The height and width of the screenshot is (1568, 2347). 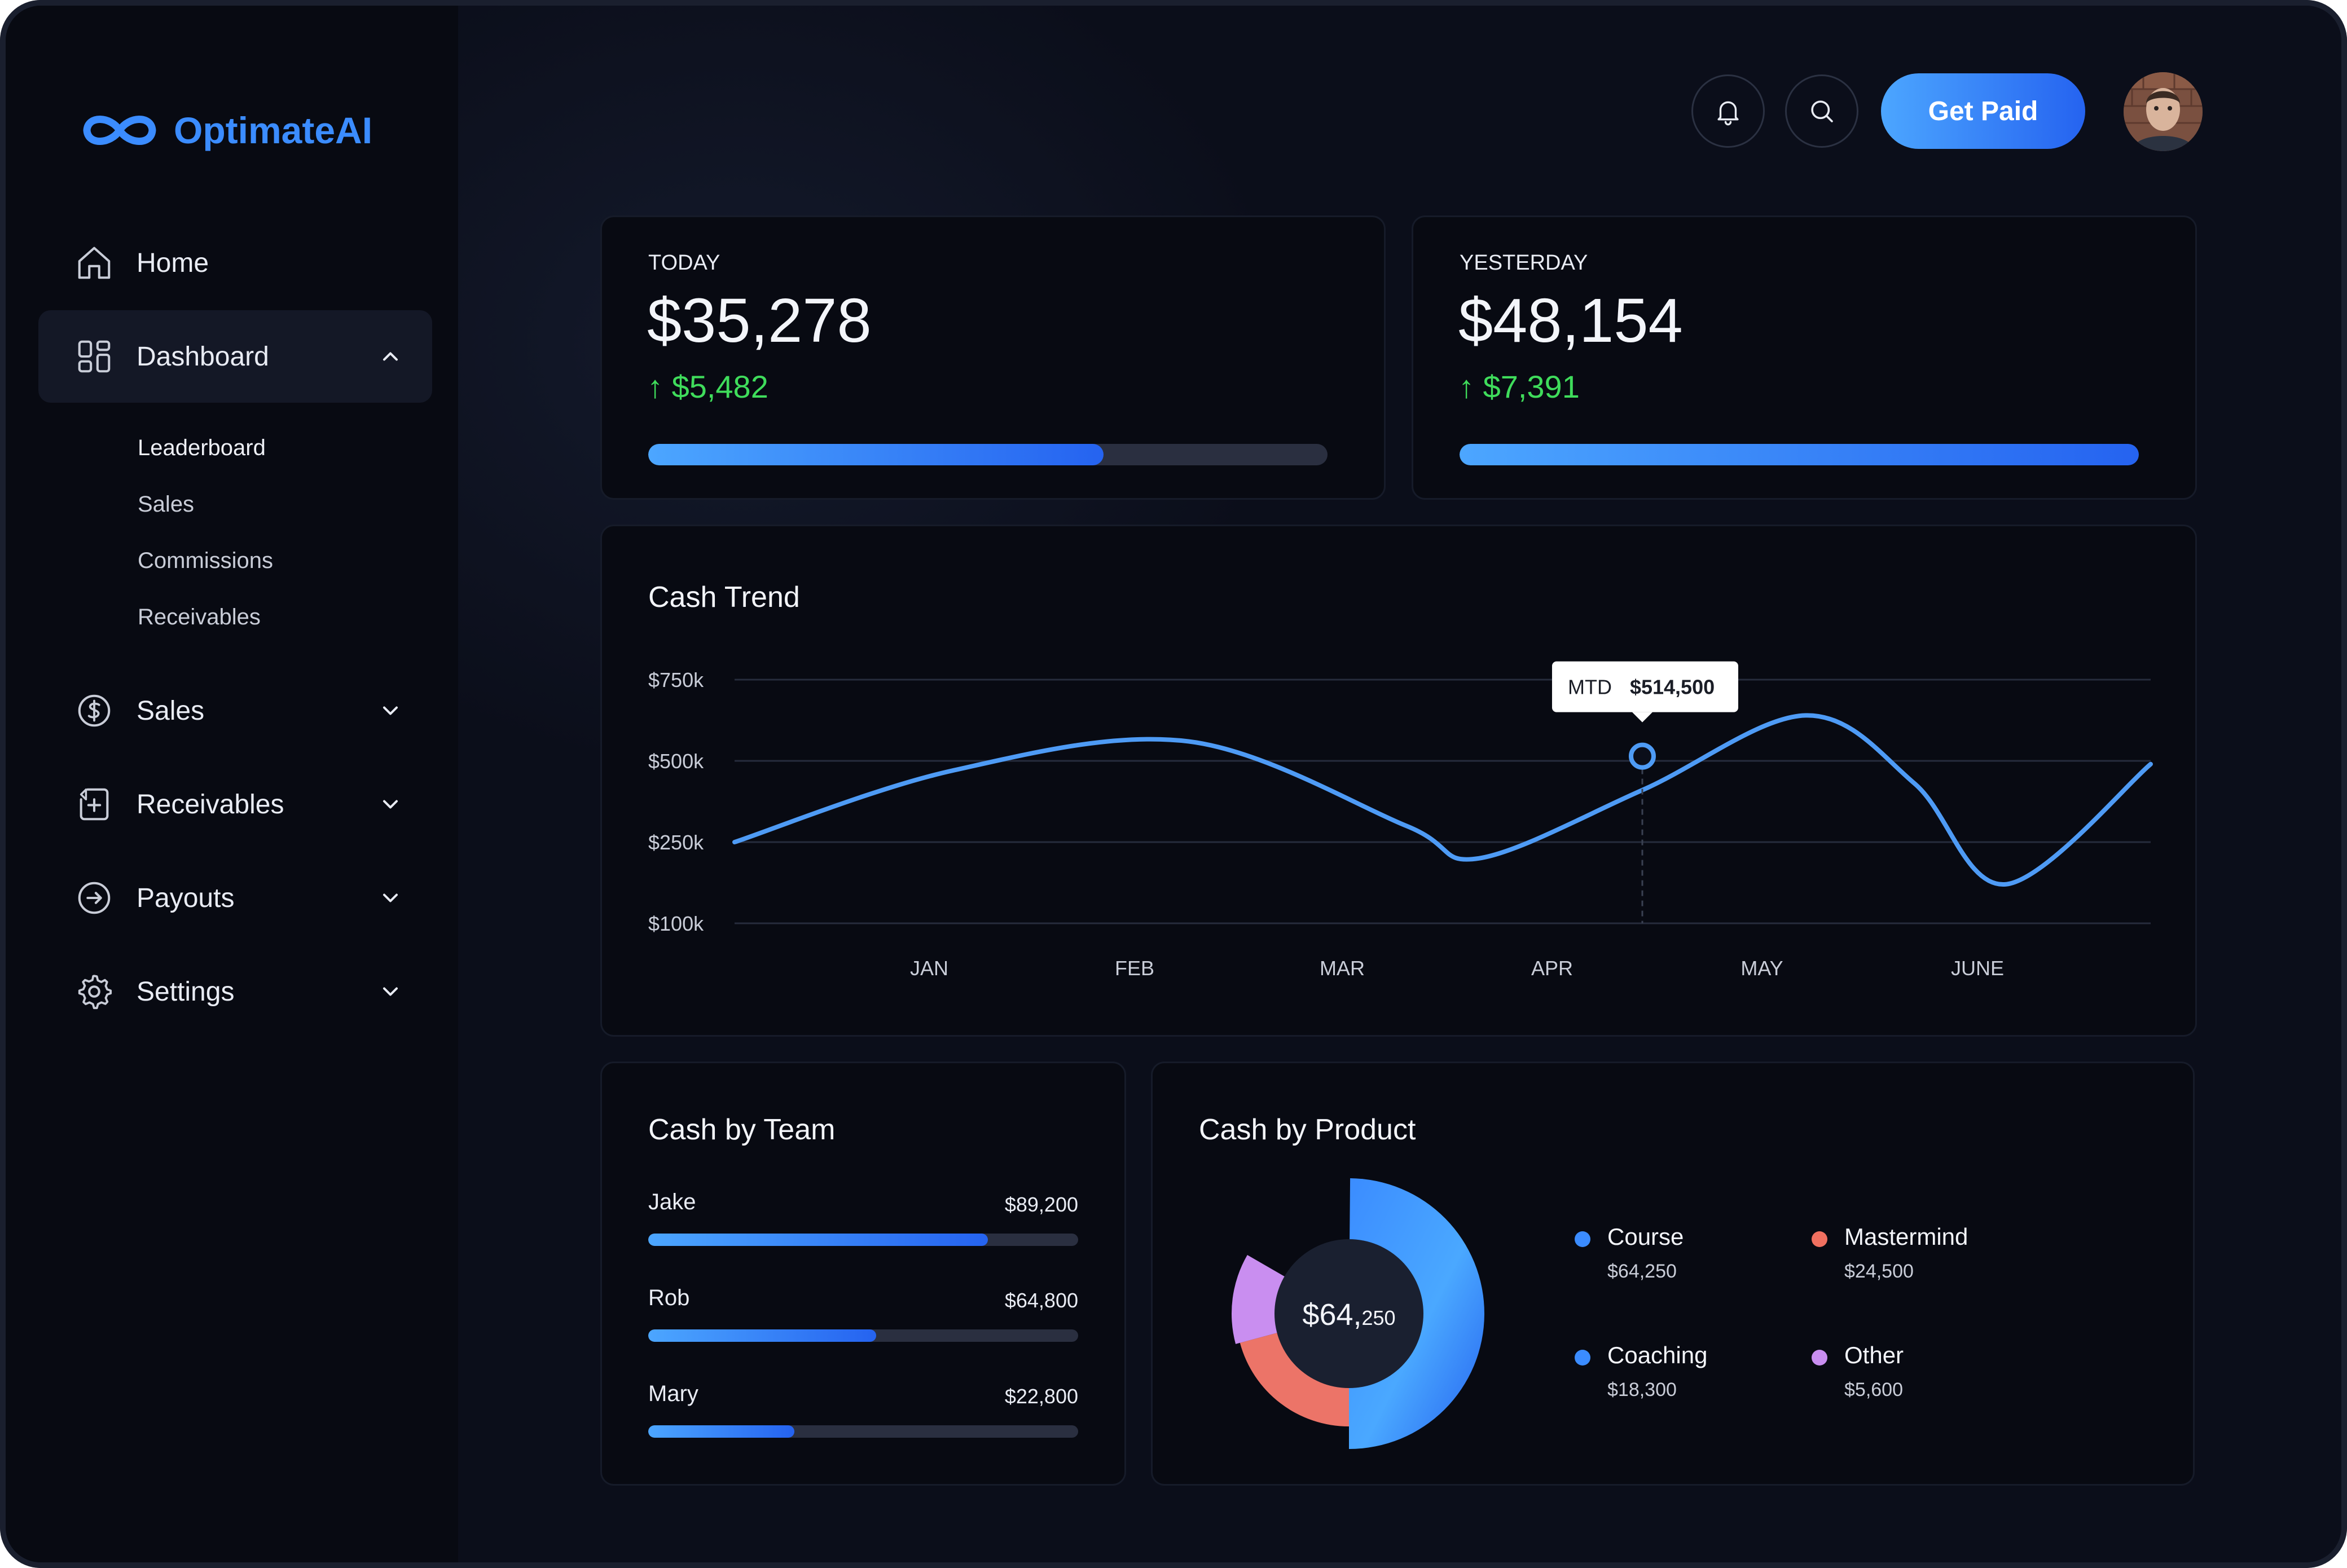 I want to click on sidebar-item-payouts: Payouts, so click(x=235, y=898).